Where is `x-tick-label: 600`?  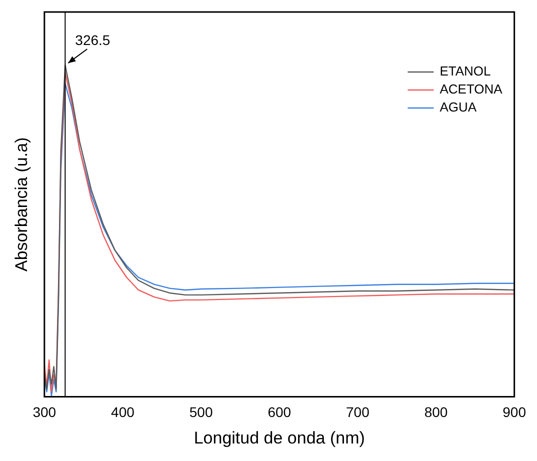 x-tick-label: 600 is located at coordinates (280, 412).